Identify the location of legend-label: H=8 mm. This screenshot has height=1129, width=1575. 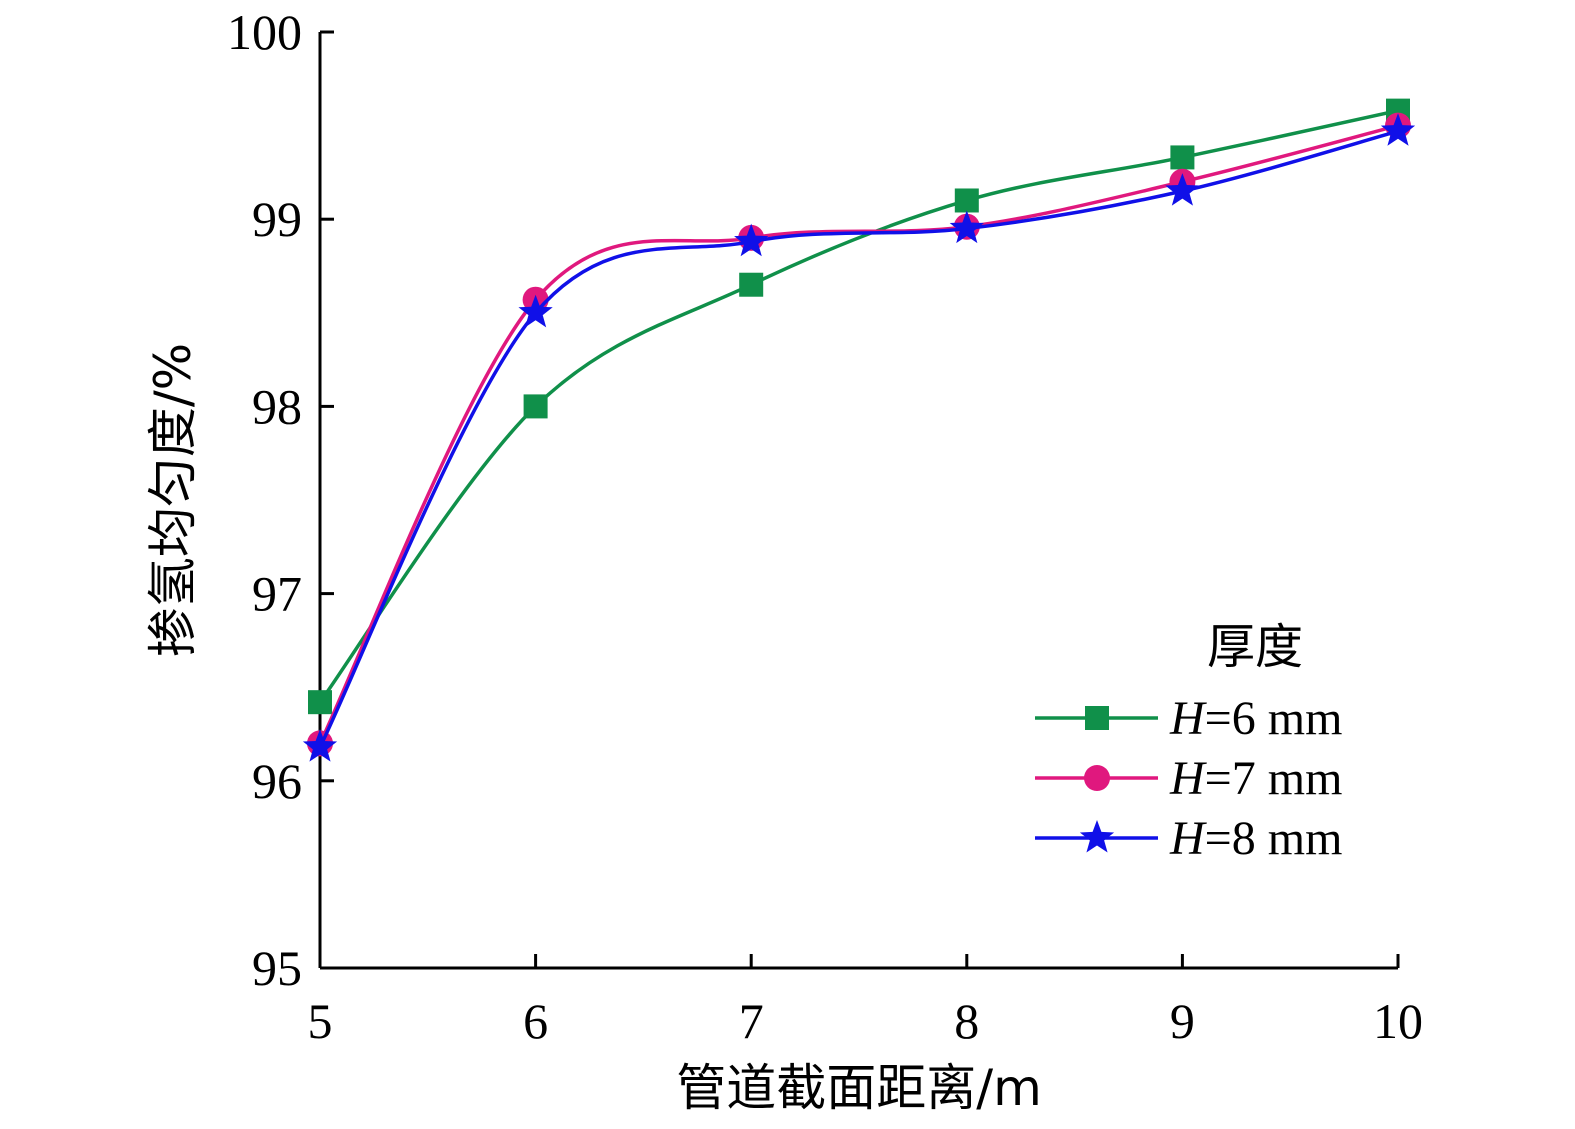
(1255, 838).